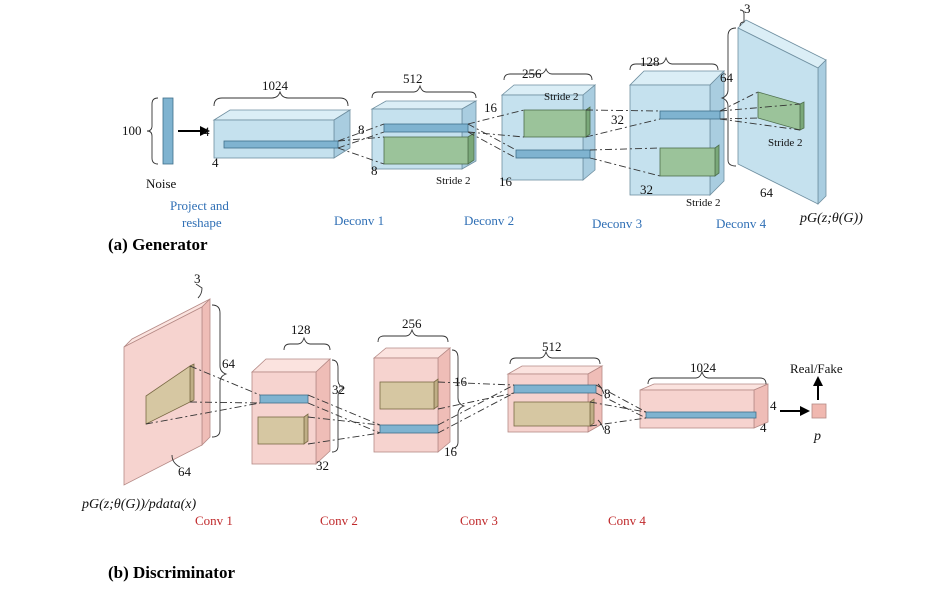 This screenshot has height=591, width=947. What do you see at coordinates (773, 103) in the screenshot?
I see `deconv4-block: 3 64 64 Stride 2` at bounding box center [773, 103].